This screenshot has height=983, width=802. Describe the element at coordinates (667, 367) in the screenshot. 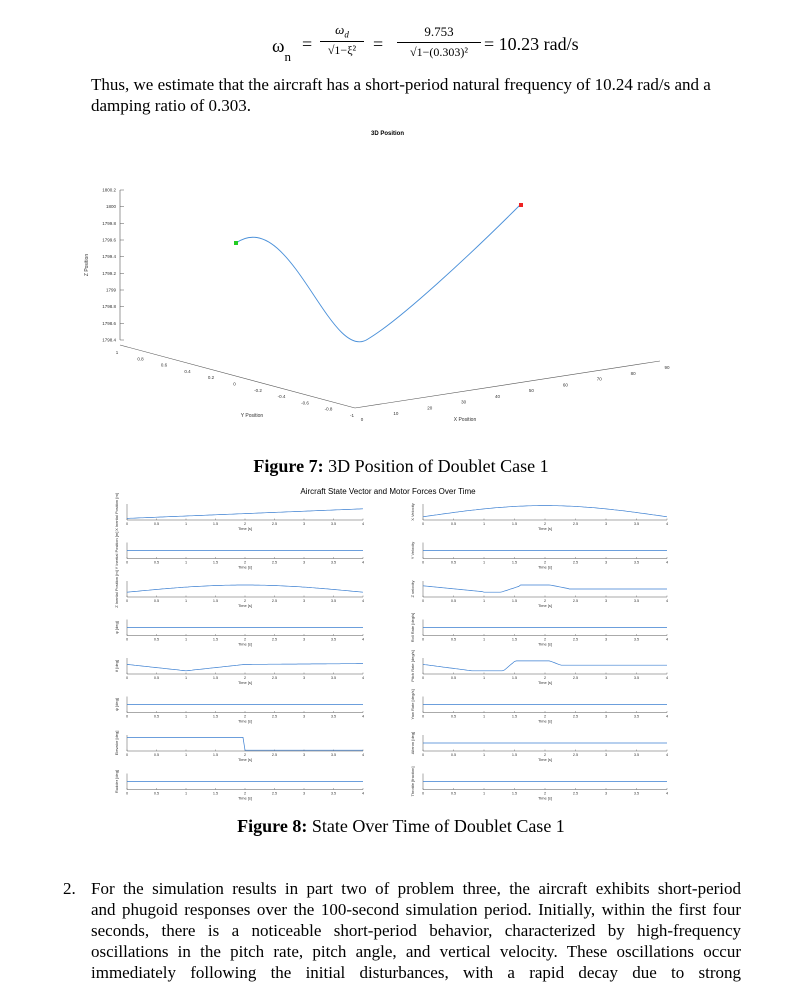

I see `x-tick-label: 90` at that location.